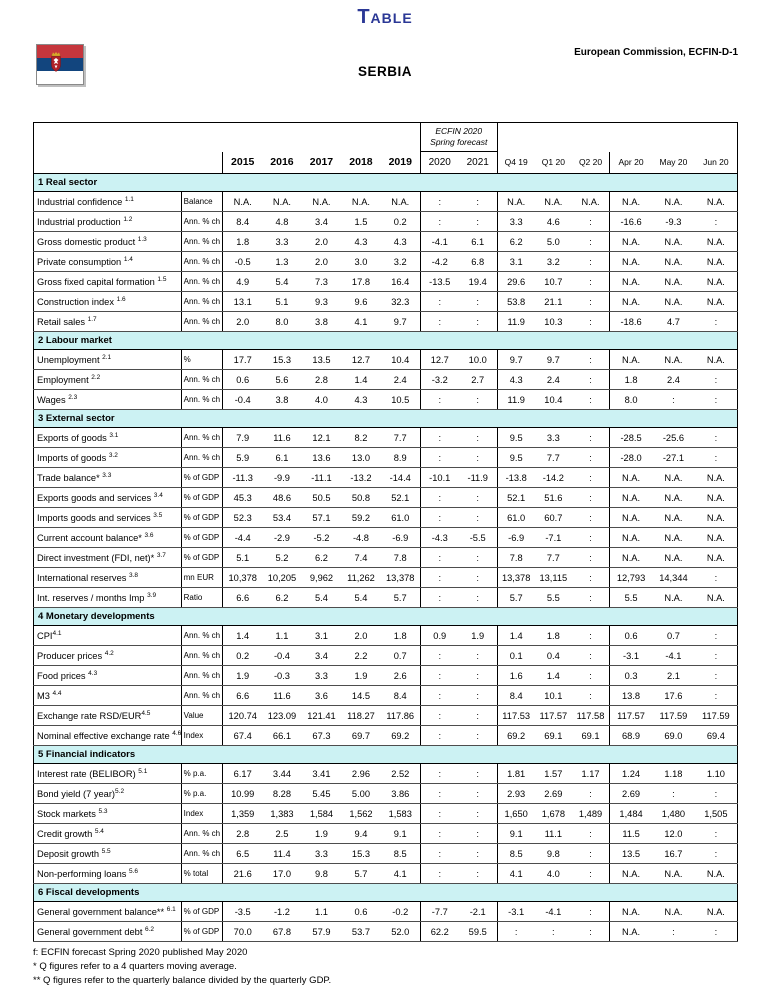  Describe the element at coordinates (202, 735) in the screenshot. I see `row-unit: Index` at that location.